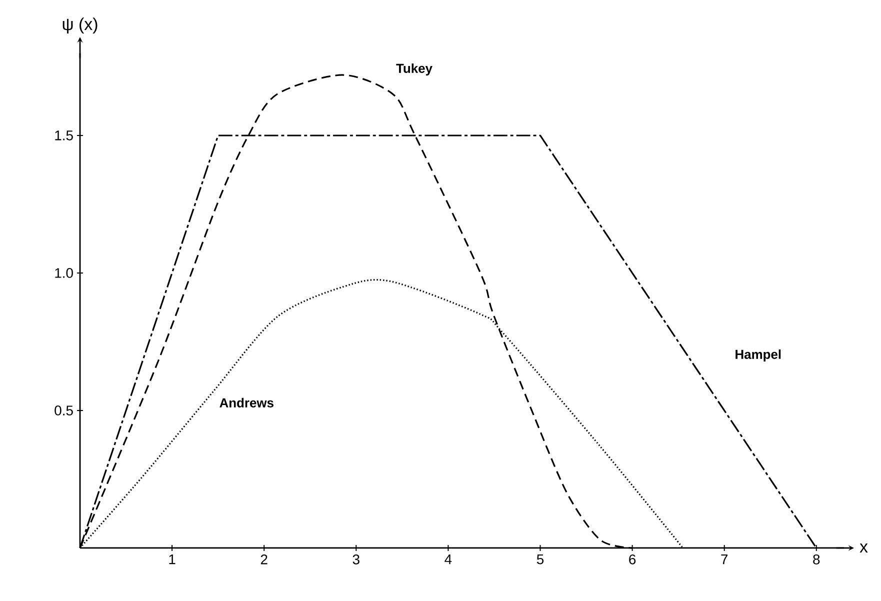  Describe the element at coordinates (864, 548) in the screenshot. I see `x-axis-title: x` at that location.